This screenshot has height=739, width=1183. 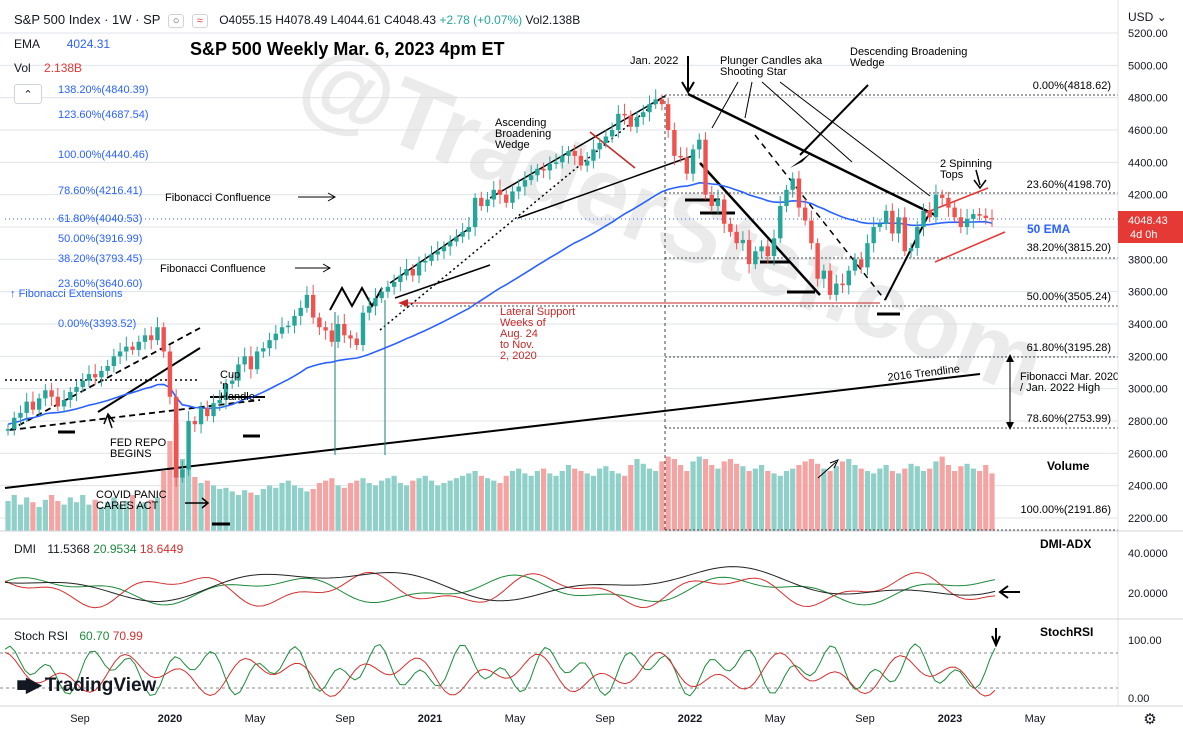 I want to click on trendline-2016, so click(x=492, y=431).